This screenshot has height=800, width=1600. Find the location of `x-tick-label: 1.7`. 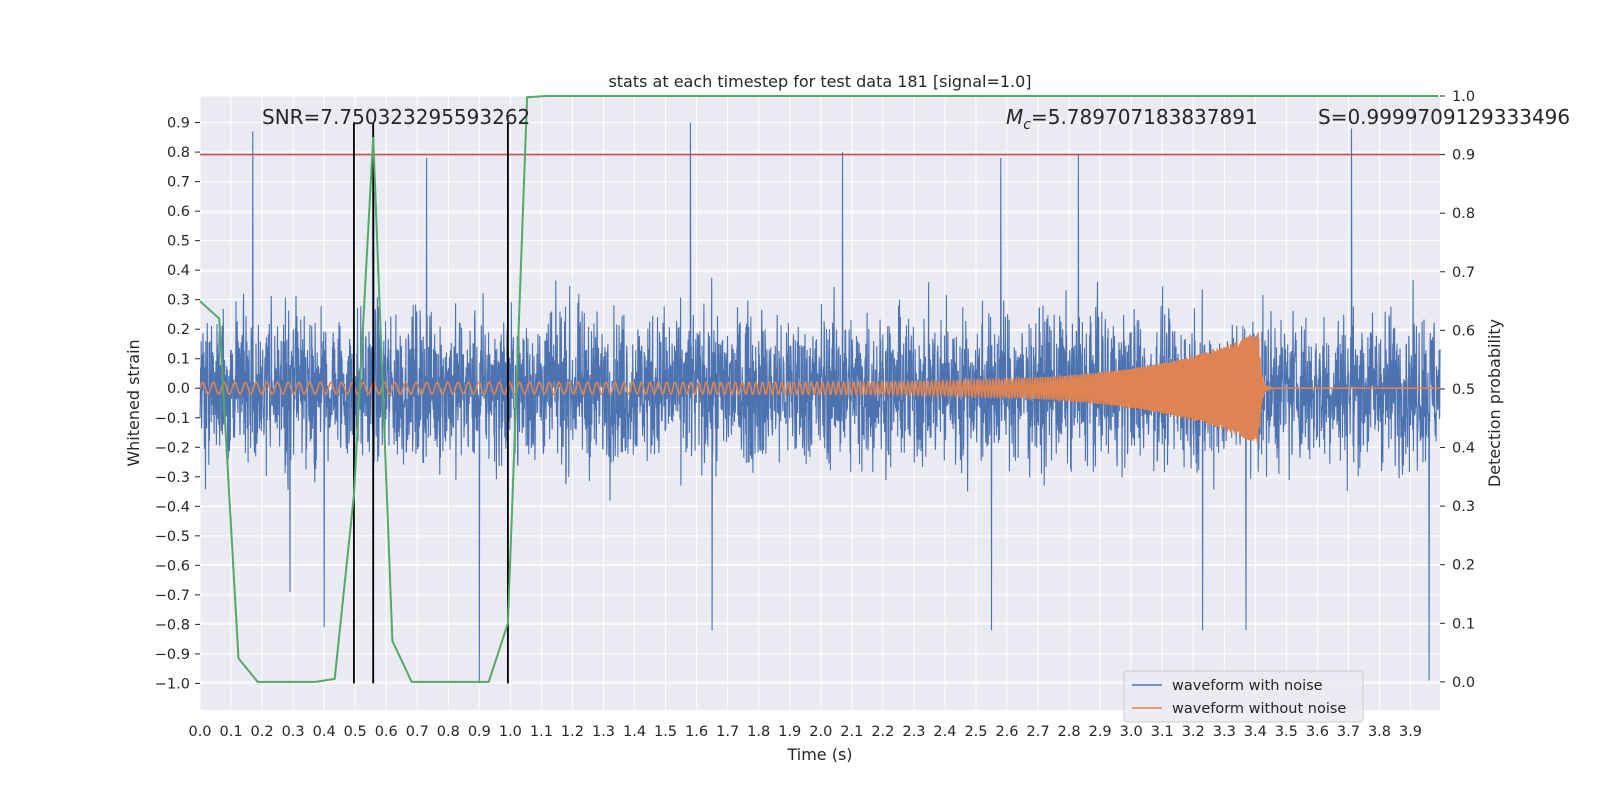

x-tick-label: 1.7 is located at coordinates (727, 732).